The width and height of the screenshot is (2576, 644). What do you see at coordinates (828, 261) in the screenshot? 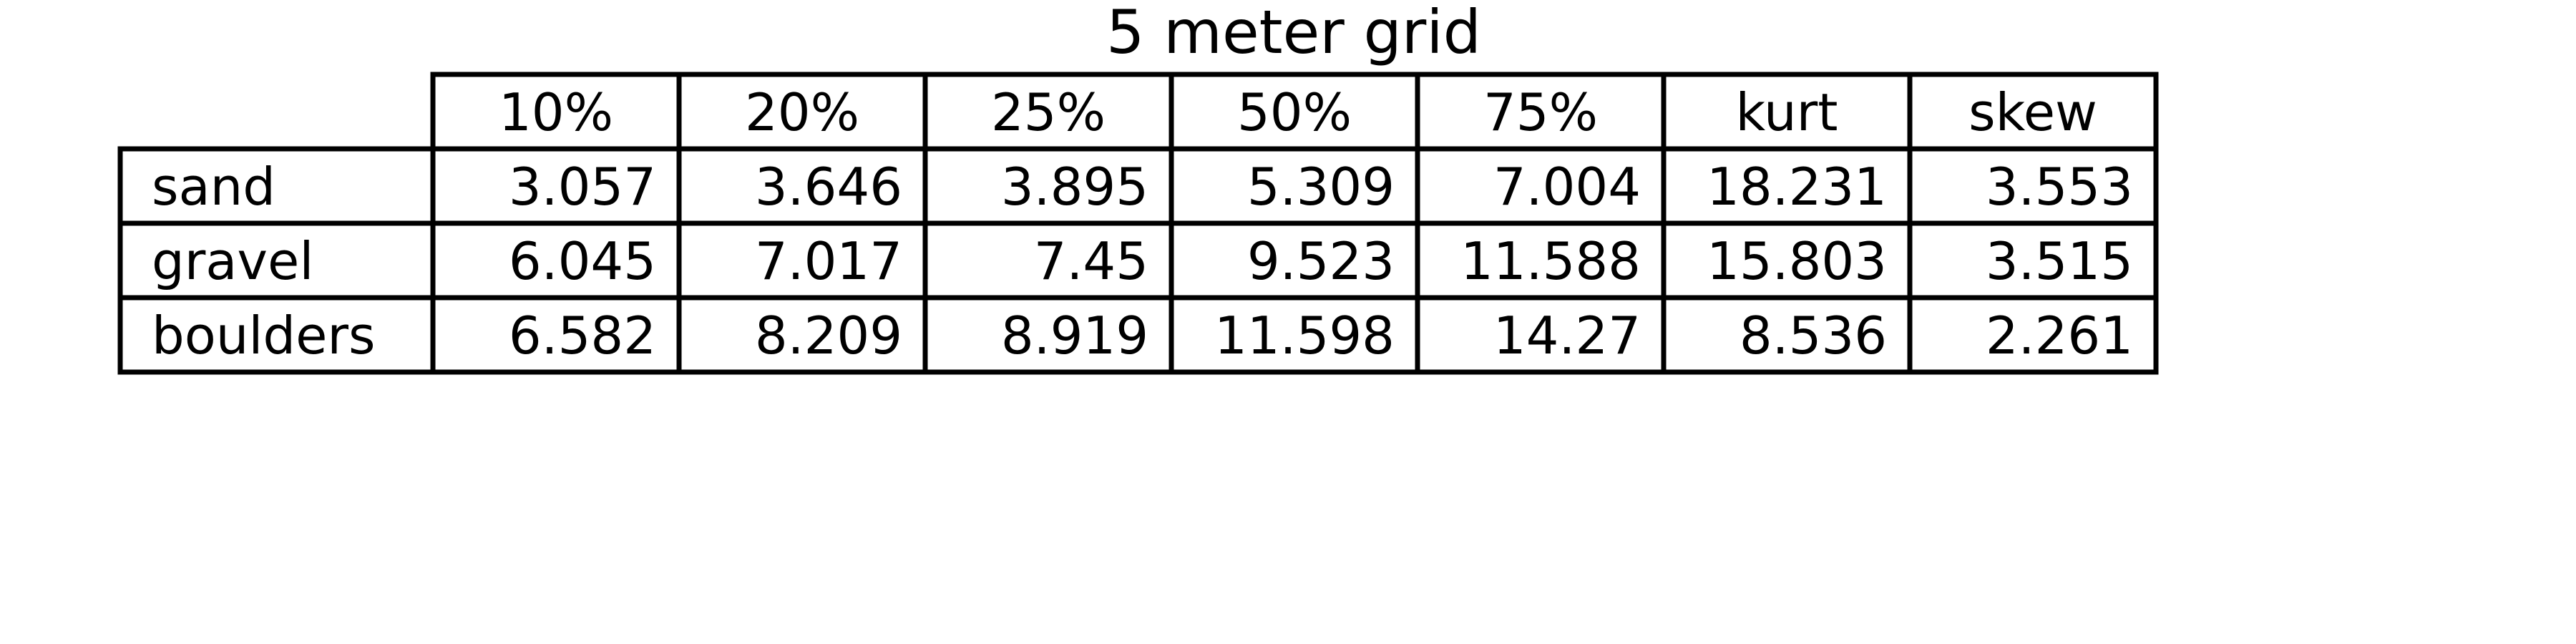
I see `cell-value: 7.017` at bounding box center [828, 261].